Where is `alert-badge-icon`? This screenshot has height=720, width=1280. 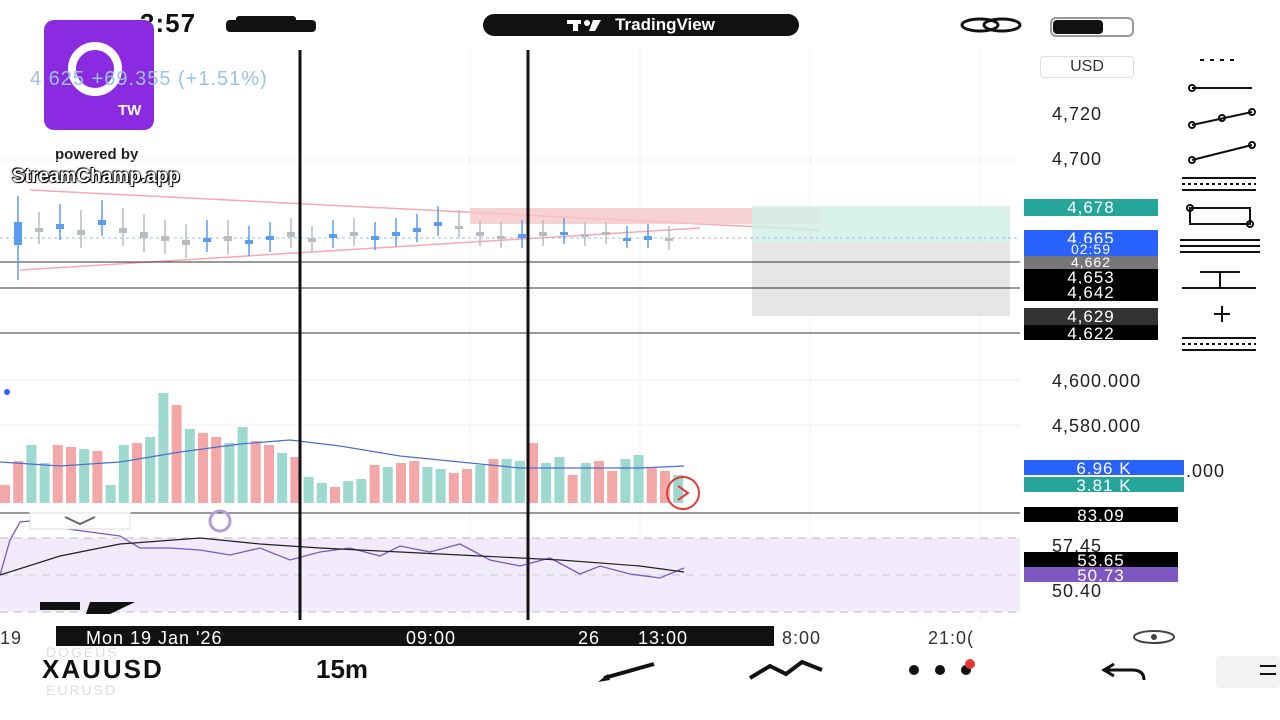 alert-badge-icon is located at coordinates (683, 493).